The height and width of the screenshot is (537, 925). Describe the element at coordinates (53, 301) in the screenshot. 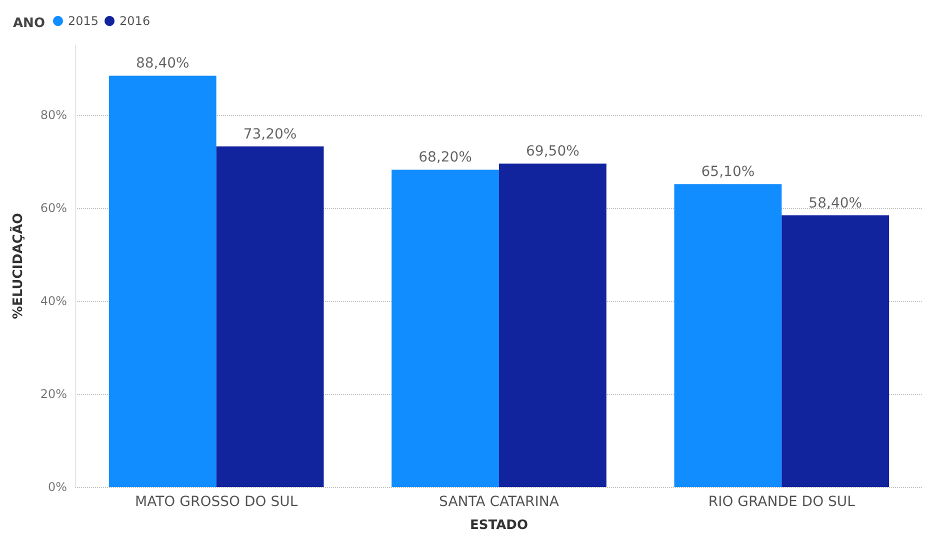

I see `y-tick-label: 40%` at that location.